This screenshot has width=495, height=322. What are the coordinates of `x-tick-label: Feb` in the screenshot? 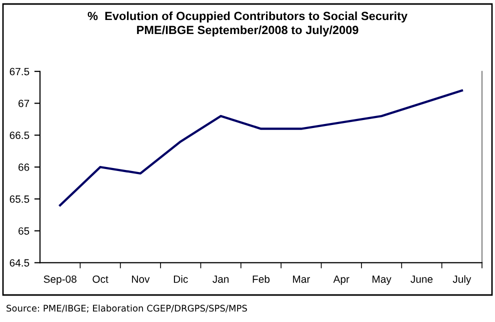 It's located at (261, 279).